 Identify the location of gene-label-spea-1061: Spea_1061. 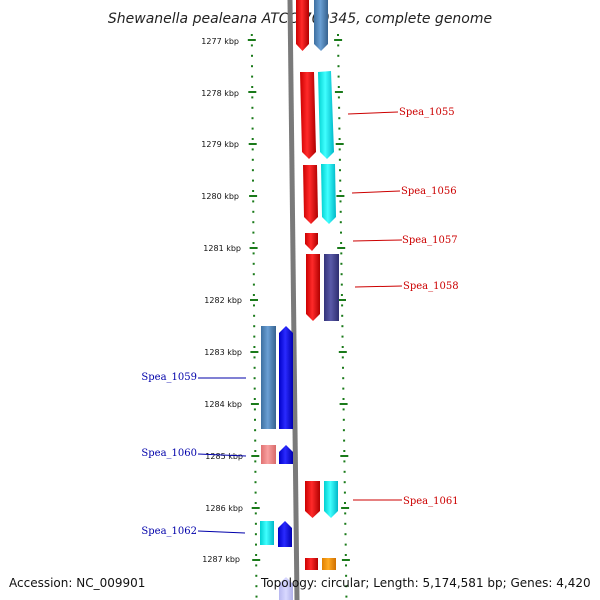
(431, 501).